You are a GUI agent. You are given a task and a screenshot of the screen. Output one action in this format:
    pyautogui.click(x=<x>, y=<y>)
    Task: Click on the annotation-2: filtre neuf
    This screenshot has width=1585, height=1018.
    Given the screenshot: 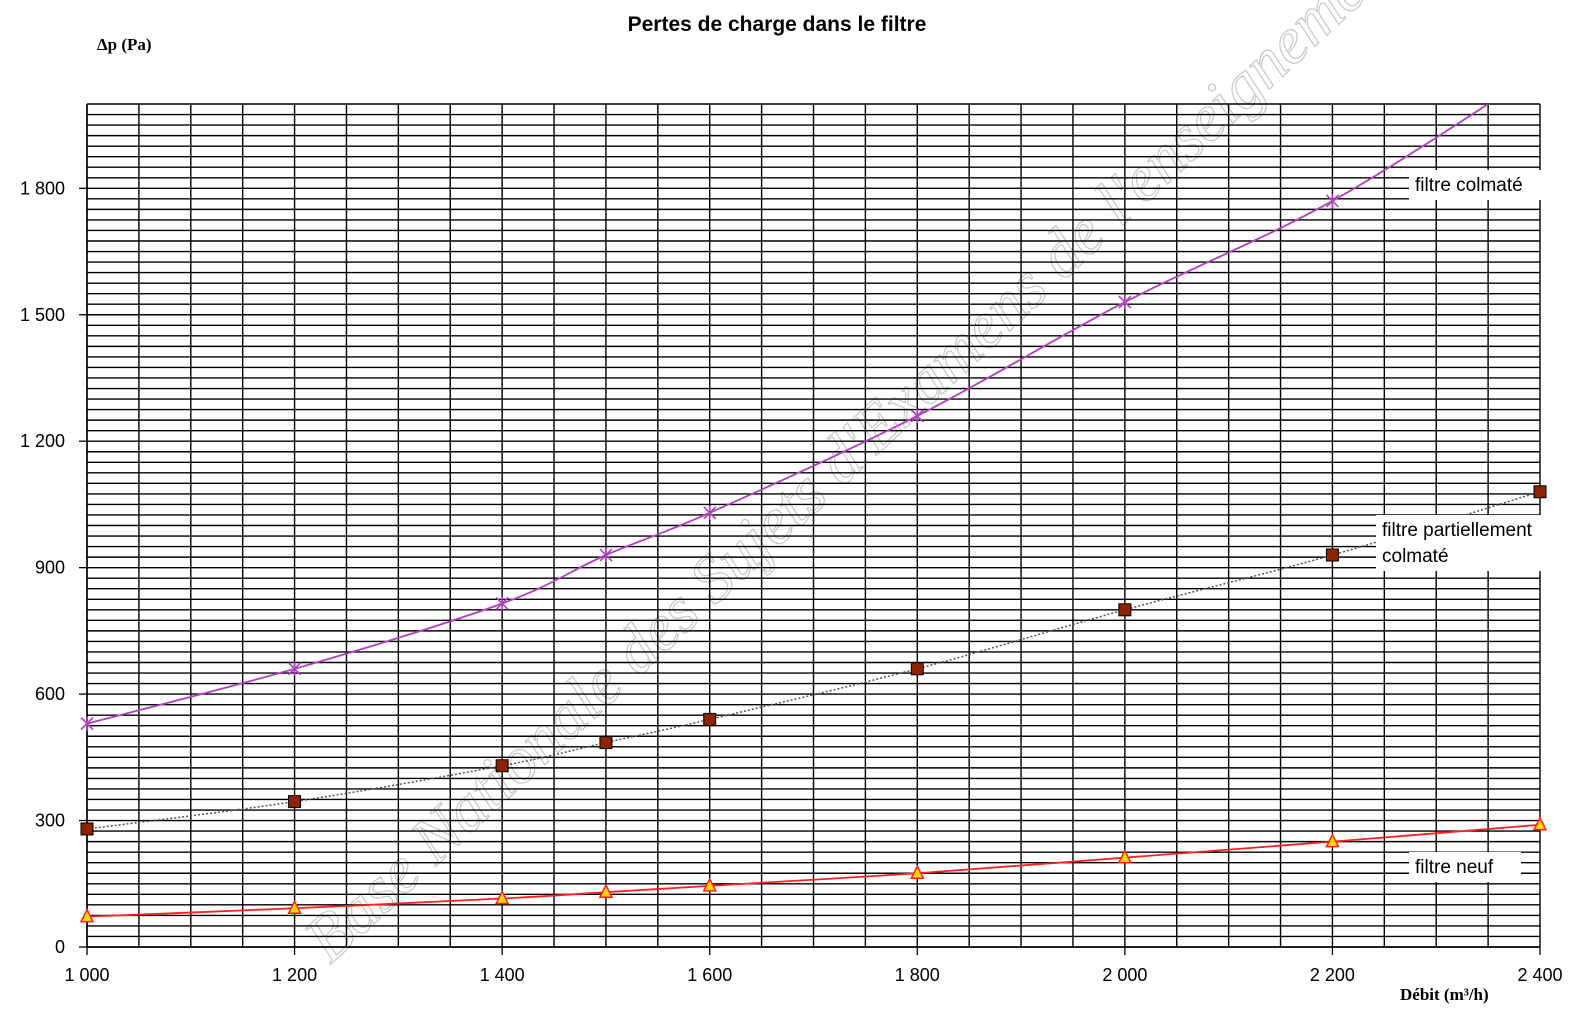 What is the action you would take?
    pyautogui.click(x=1465, y=867)
    